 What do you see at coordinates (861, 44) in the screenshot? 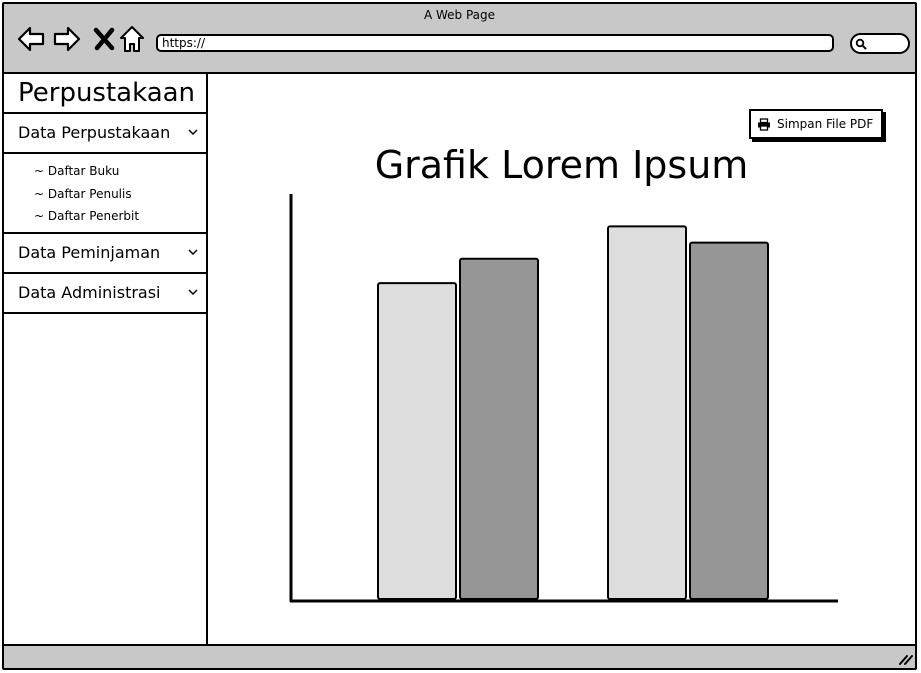
I see `search-icon` at bounding box center [861, 44].